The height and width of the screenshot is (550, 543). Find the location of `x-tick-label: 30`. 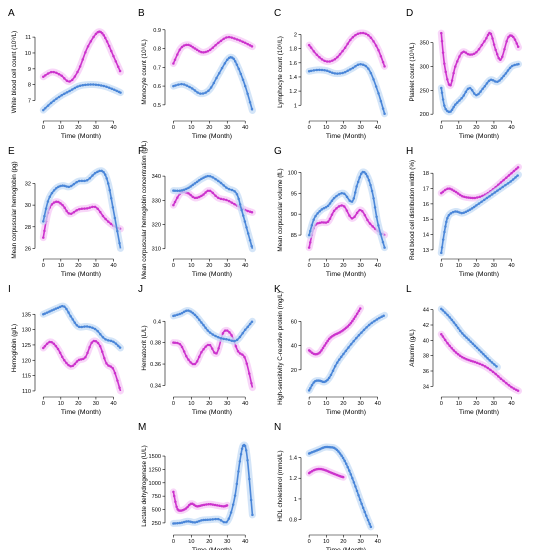

x-tick-label: 30 is located at coordinates (494, 128).